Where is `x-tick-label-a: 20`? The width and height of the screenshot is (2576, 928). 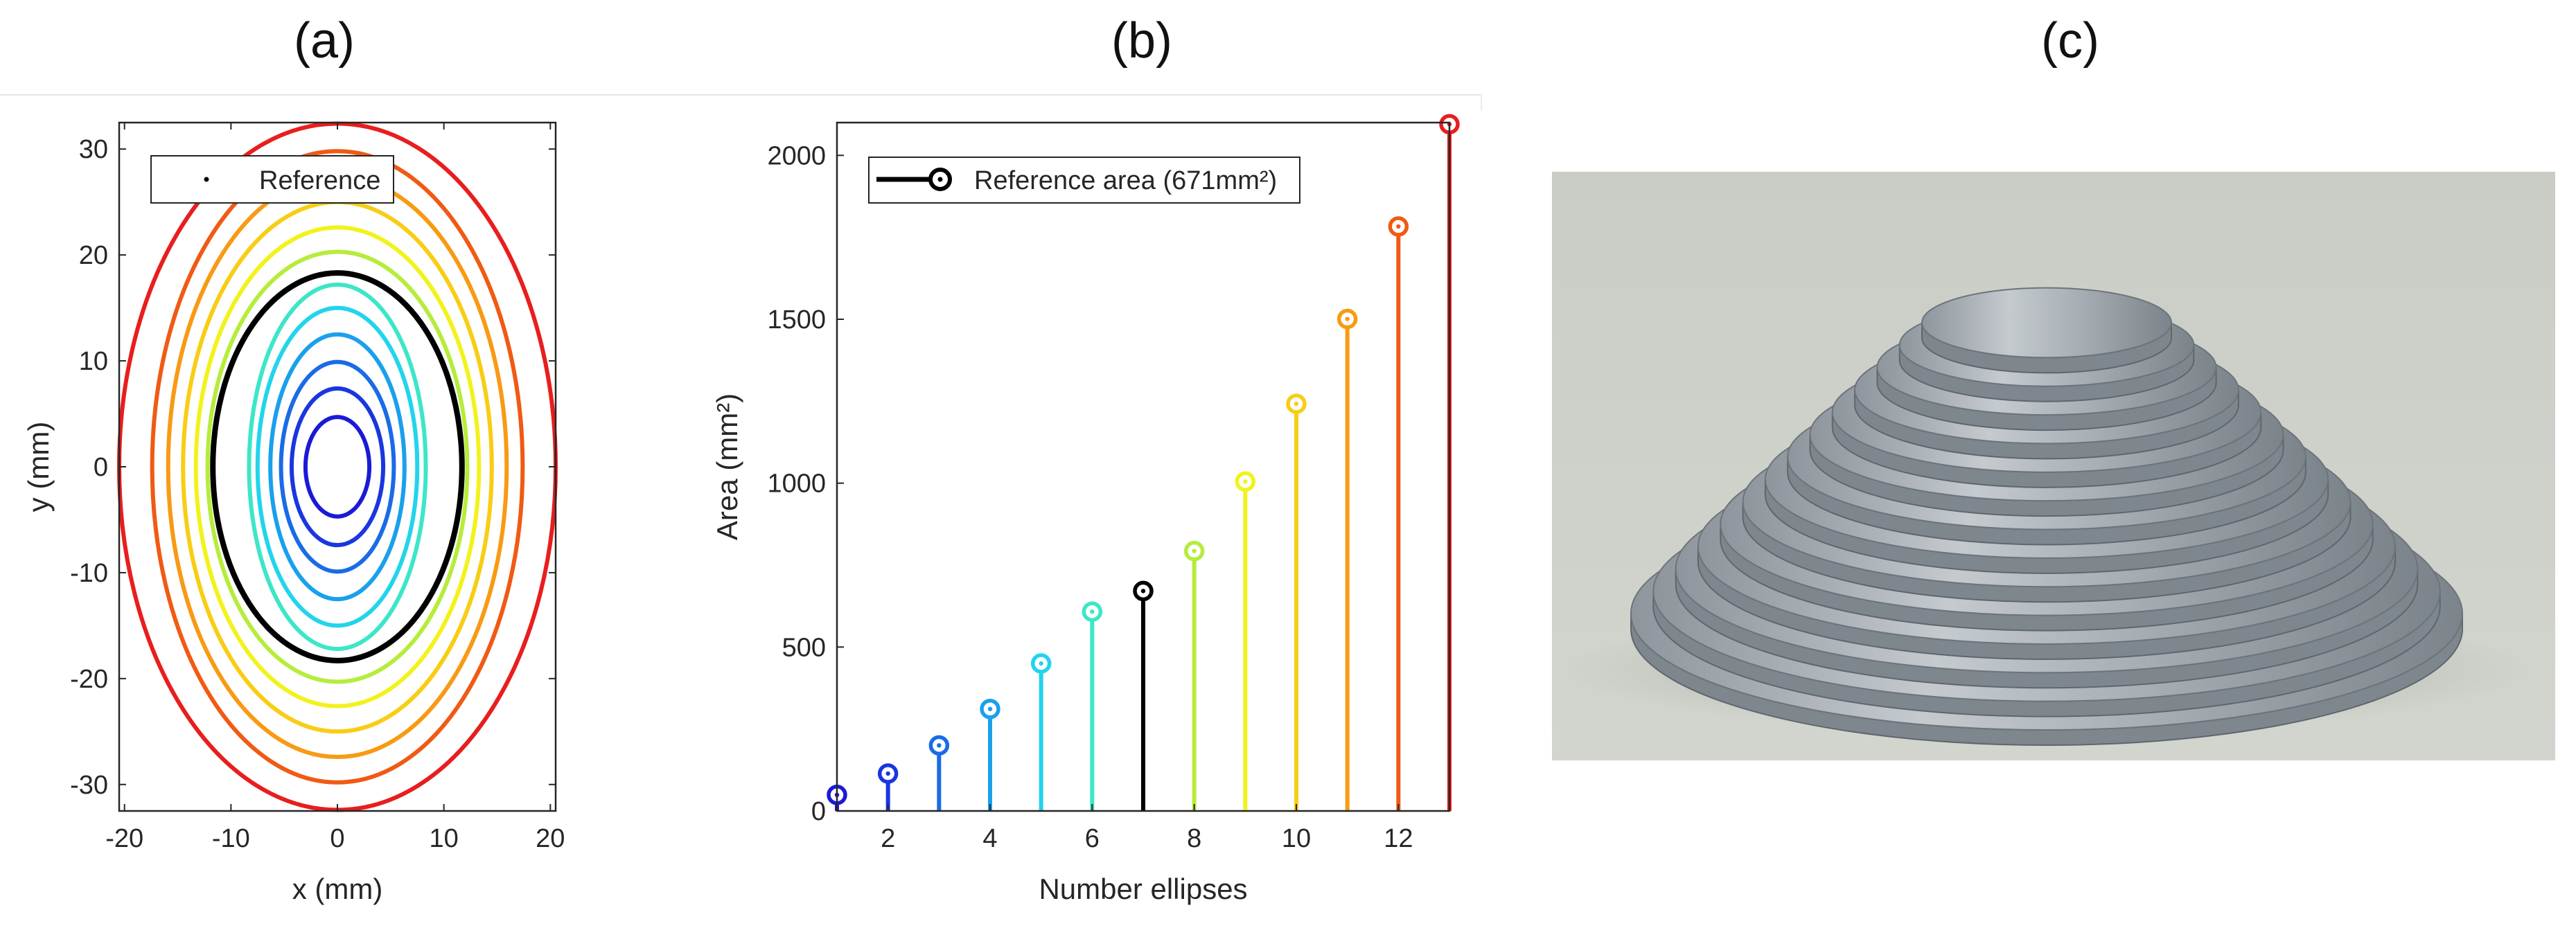 x-tick-label-a: 20 is located at coordinates (550, 838).